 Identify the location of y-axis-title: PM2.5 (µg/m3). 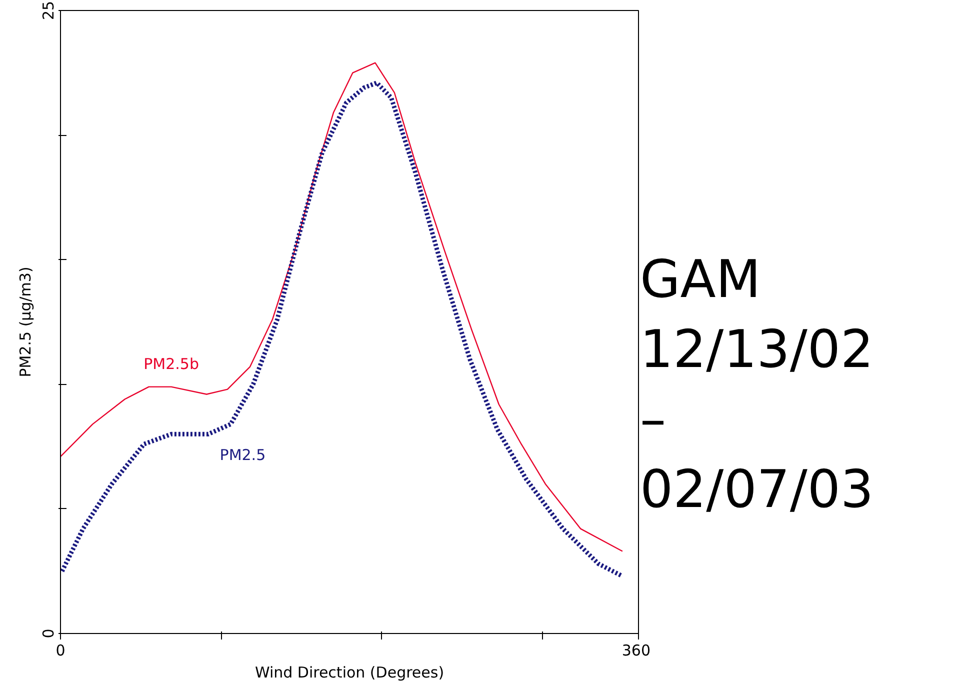
(25, 322).